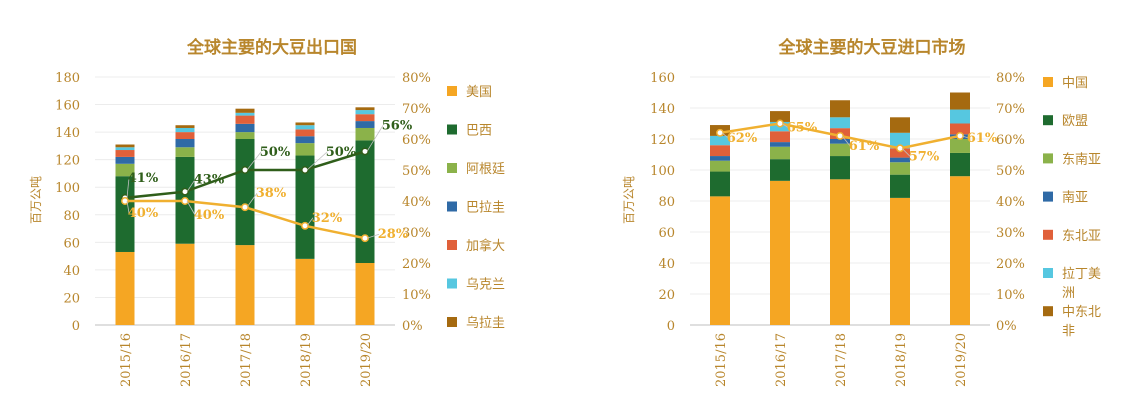  What do you see at coordinates (416, 140) in the screenshot?
I see `y2-tick-label: 60%` at bounding box center [416, 140].